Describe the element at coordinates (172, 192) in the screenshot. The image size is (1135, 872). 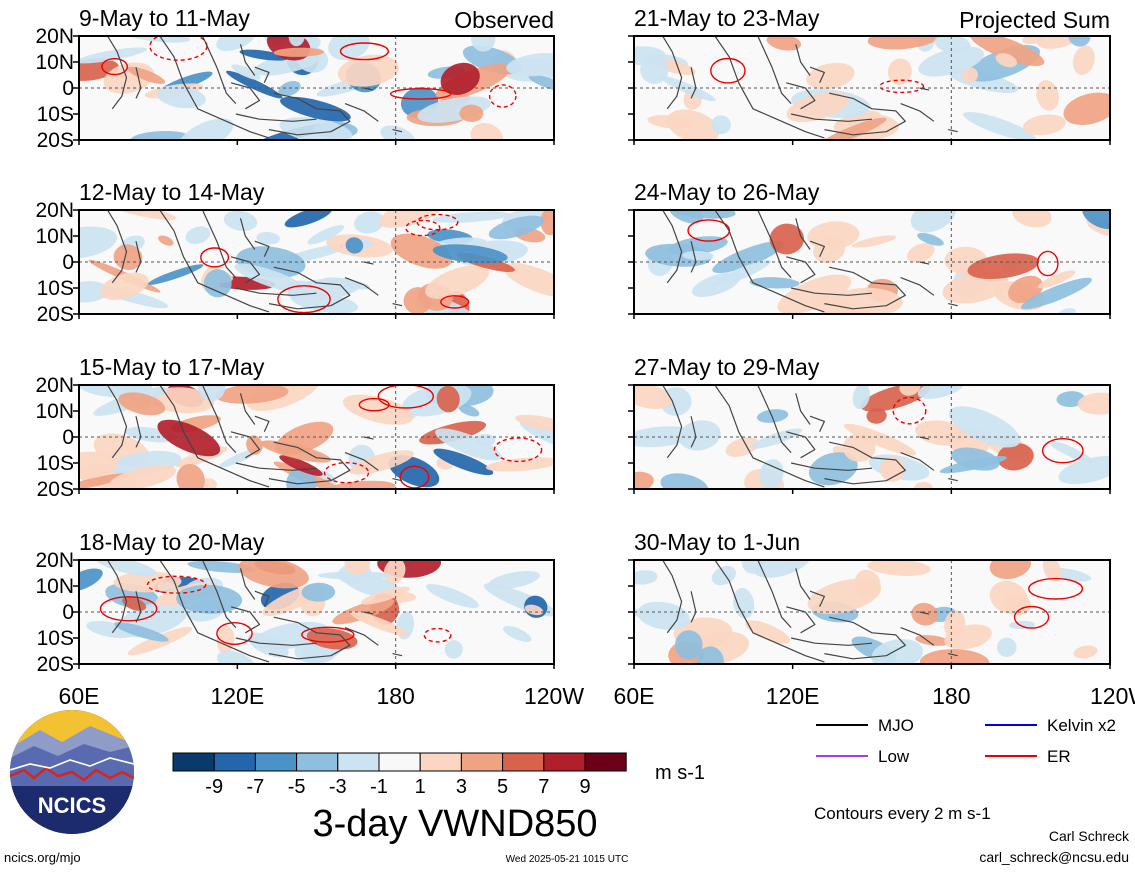
I see `panel-period: 12-May to 14-May` at that location.